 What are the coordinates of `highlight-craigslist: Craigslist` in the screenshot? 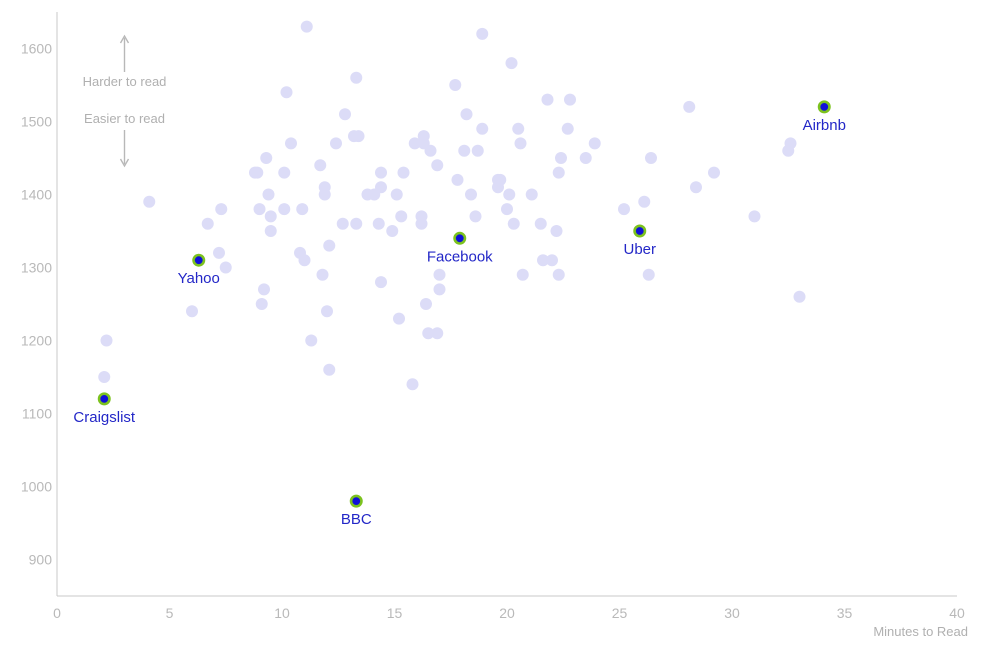 It's located at (104, 409).